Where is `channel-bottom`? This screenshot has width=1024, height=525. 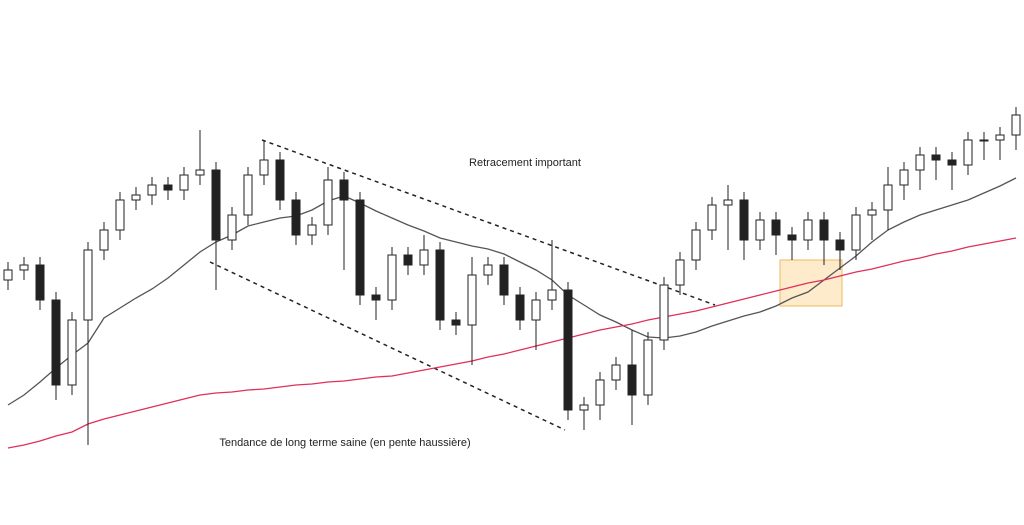
channel-bottom is located at coordinates (387, 346).